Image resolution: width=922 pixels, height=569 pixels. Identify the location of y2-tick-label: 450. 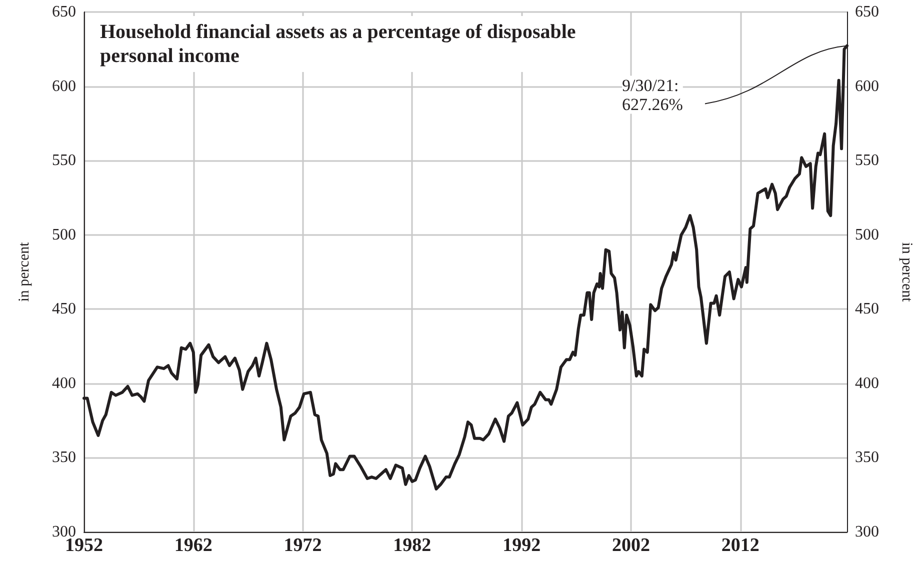
(867, 309).